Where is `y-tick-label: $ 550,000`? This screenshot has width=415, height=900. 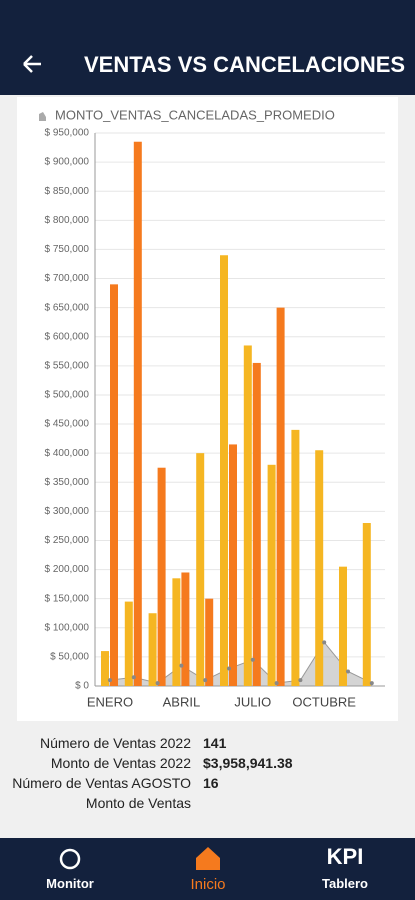 y-tick-label: $ 550,000 is located at coordinates (67, 365).